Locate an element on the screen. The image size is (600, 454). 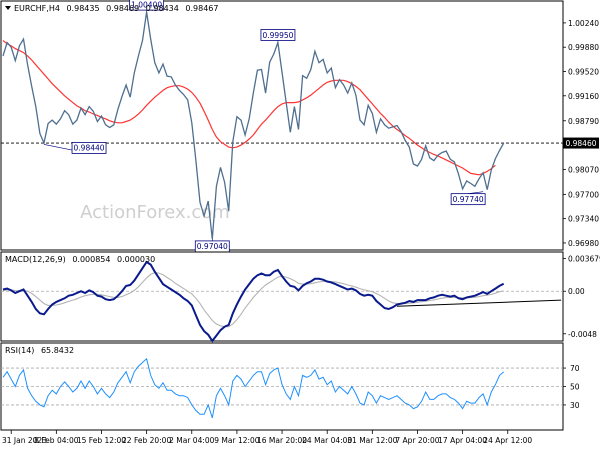
x-tick-label: 2 Mar 04:00 is located at coordinates (192, 440).